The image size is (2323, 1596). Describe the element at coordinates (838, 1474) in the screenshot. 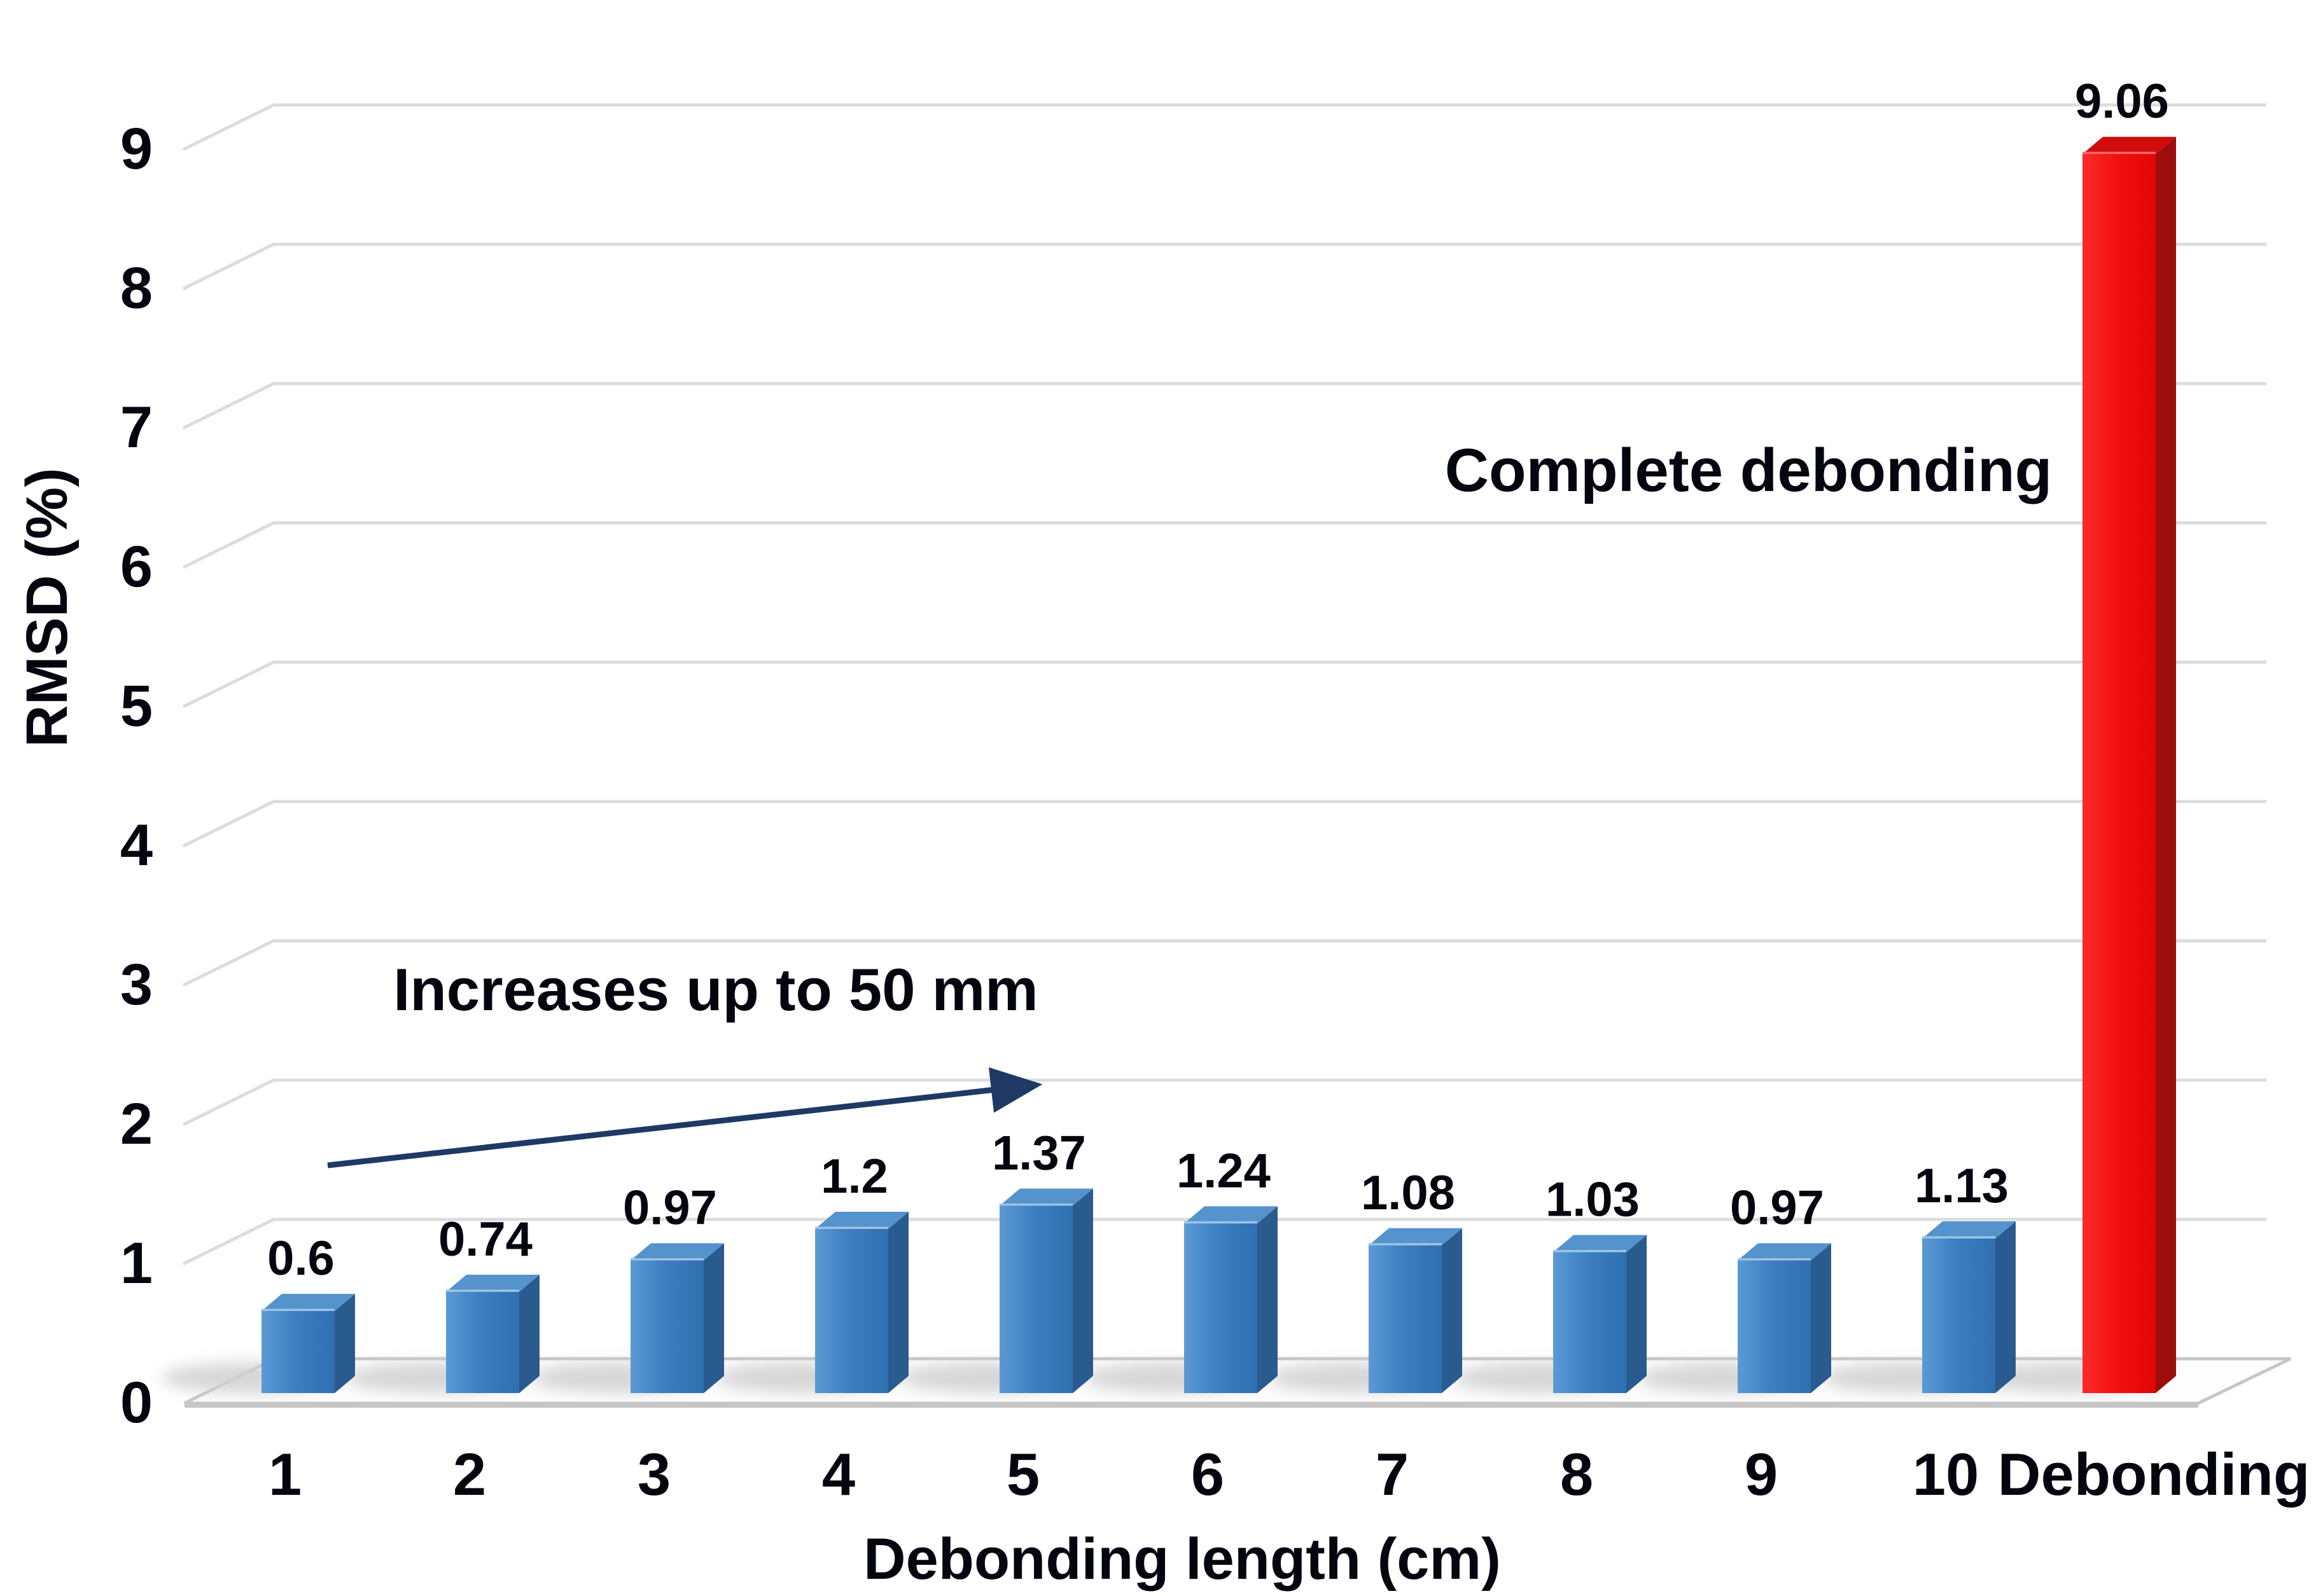

I see `x-tick-label-4: 4` at that location.